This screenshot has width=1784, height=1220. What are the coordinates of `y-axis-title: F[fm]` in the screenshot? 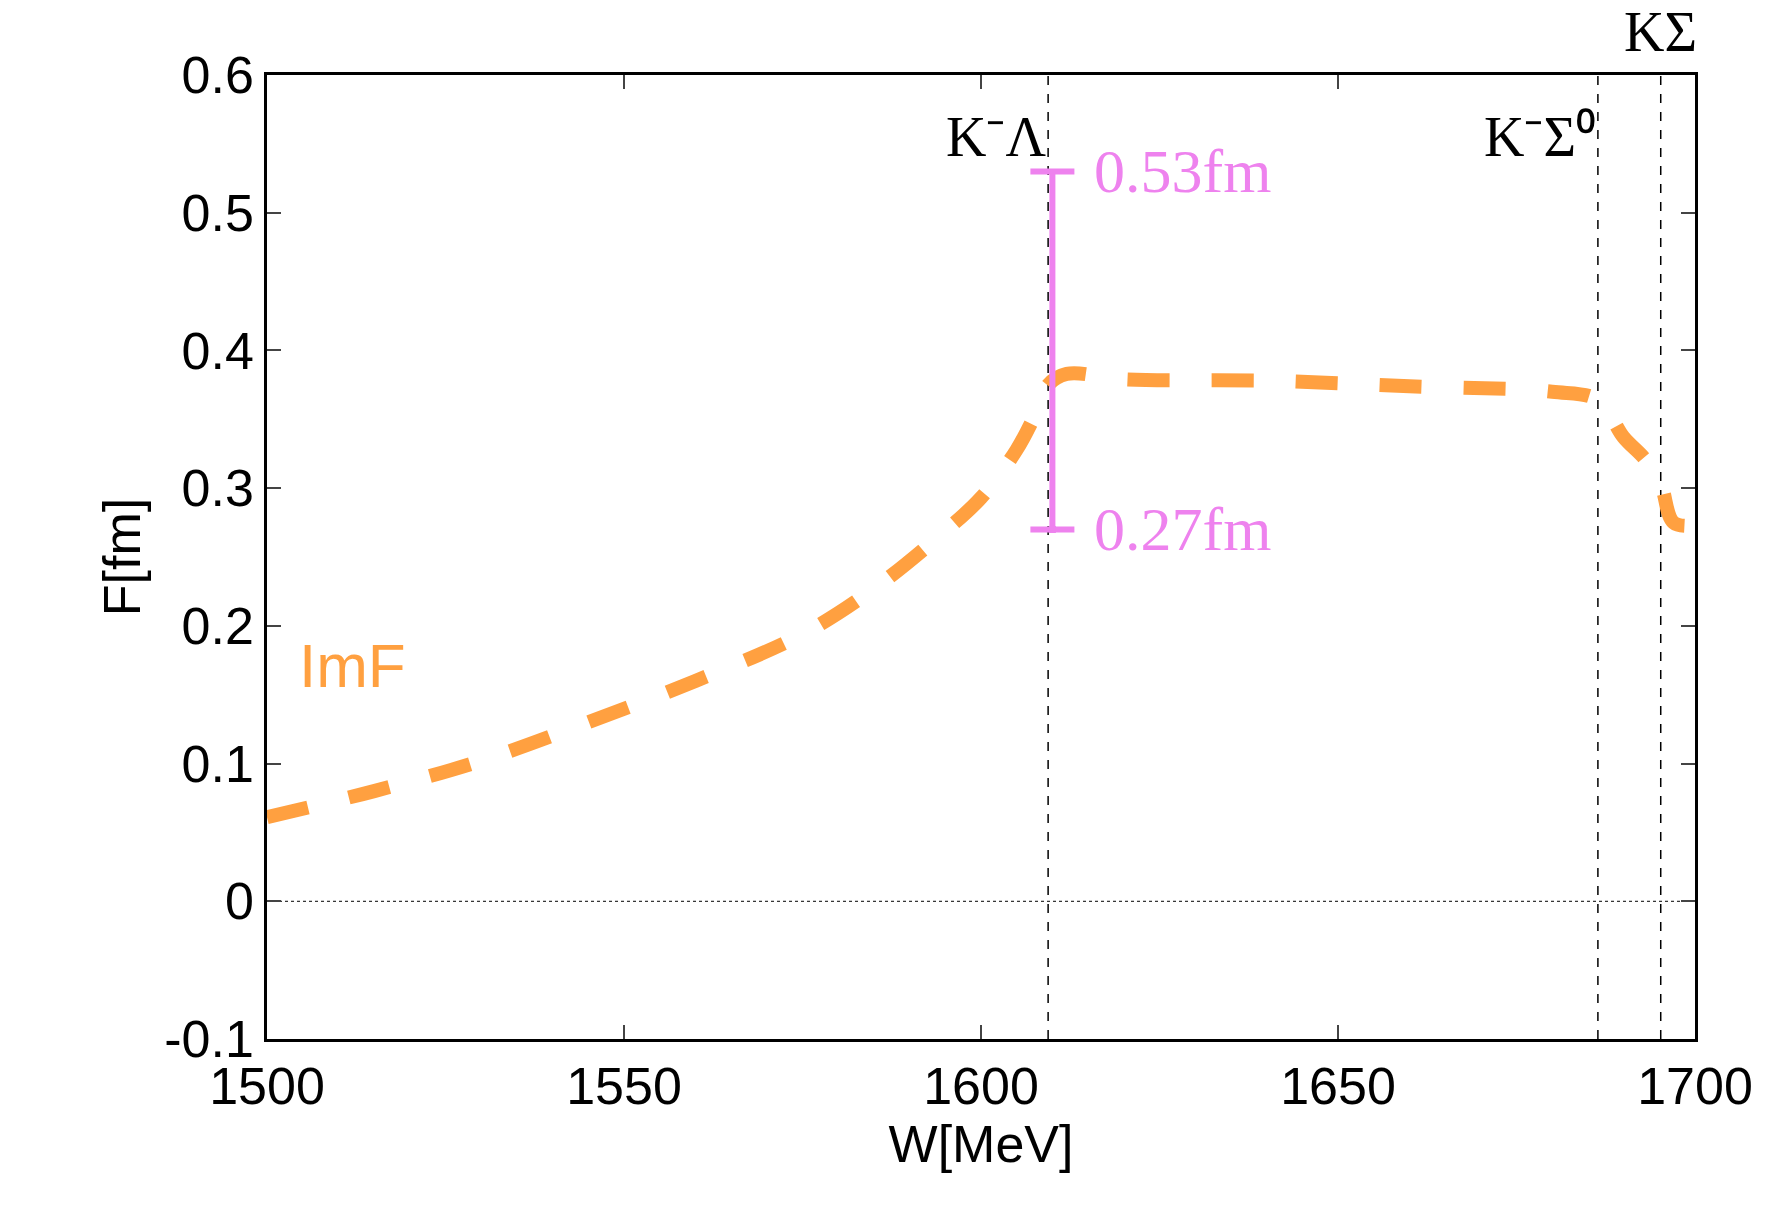 It's located at (121, 557).